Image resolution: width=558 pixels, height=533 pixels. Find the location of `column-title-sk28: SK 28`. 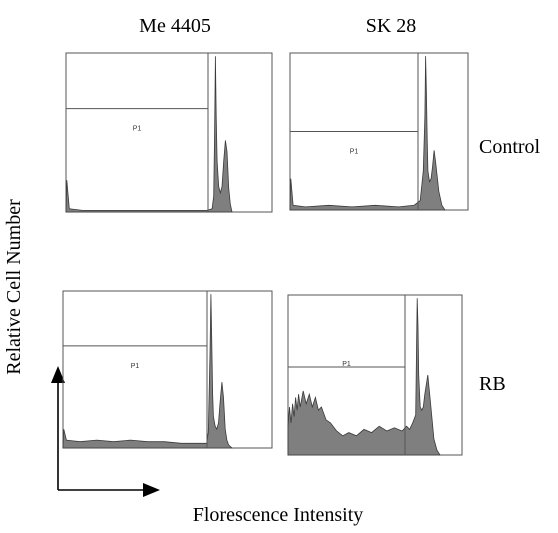

column-title-sk28: SK 28 is located at coordinates (391, 26).